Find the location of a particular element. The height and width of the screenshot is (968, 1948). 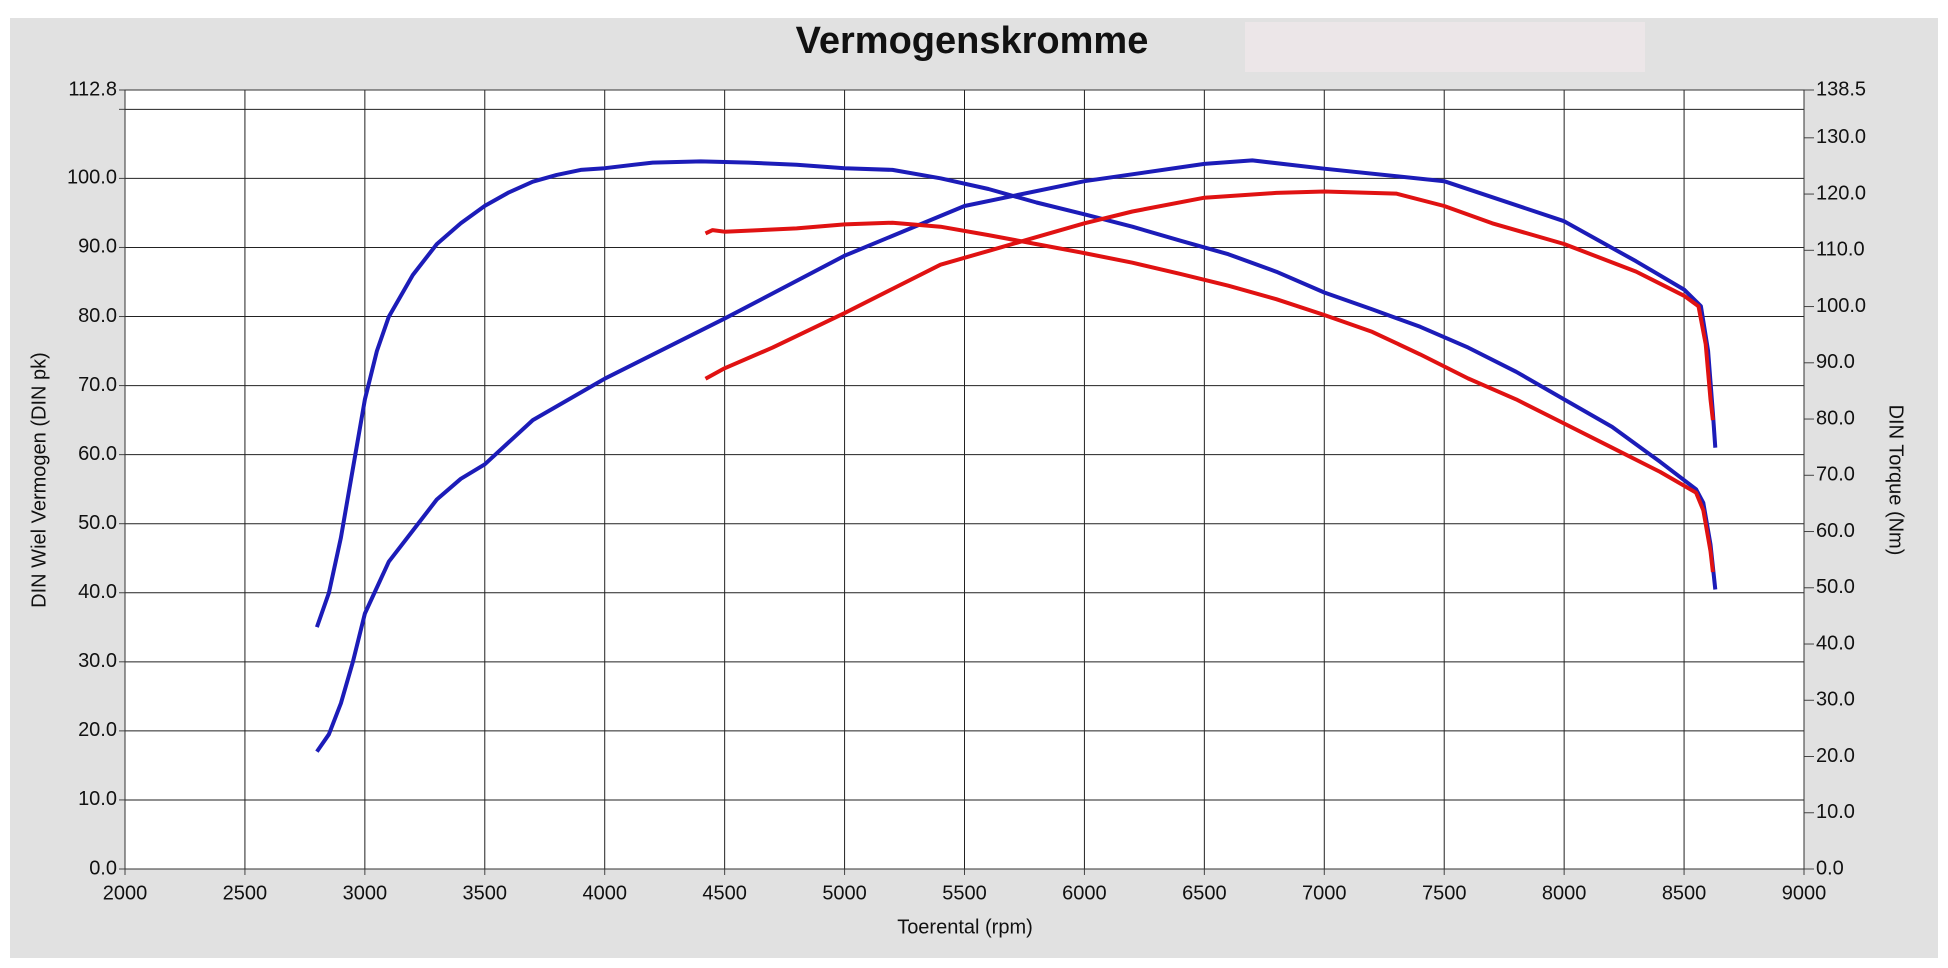

x-axis-label: Toerental (rpm) is located at coordinates (965, 927).